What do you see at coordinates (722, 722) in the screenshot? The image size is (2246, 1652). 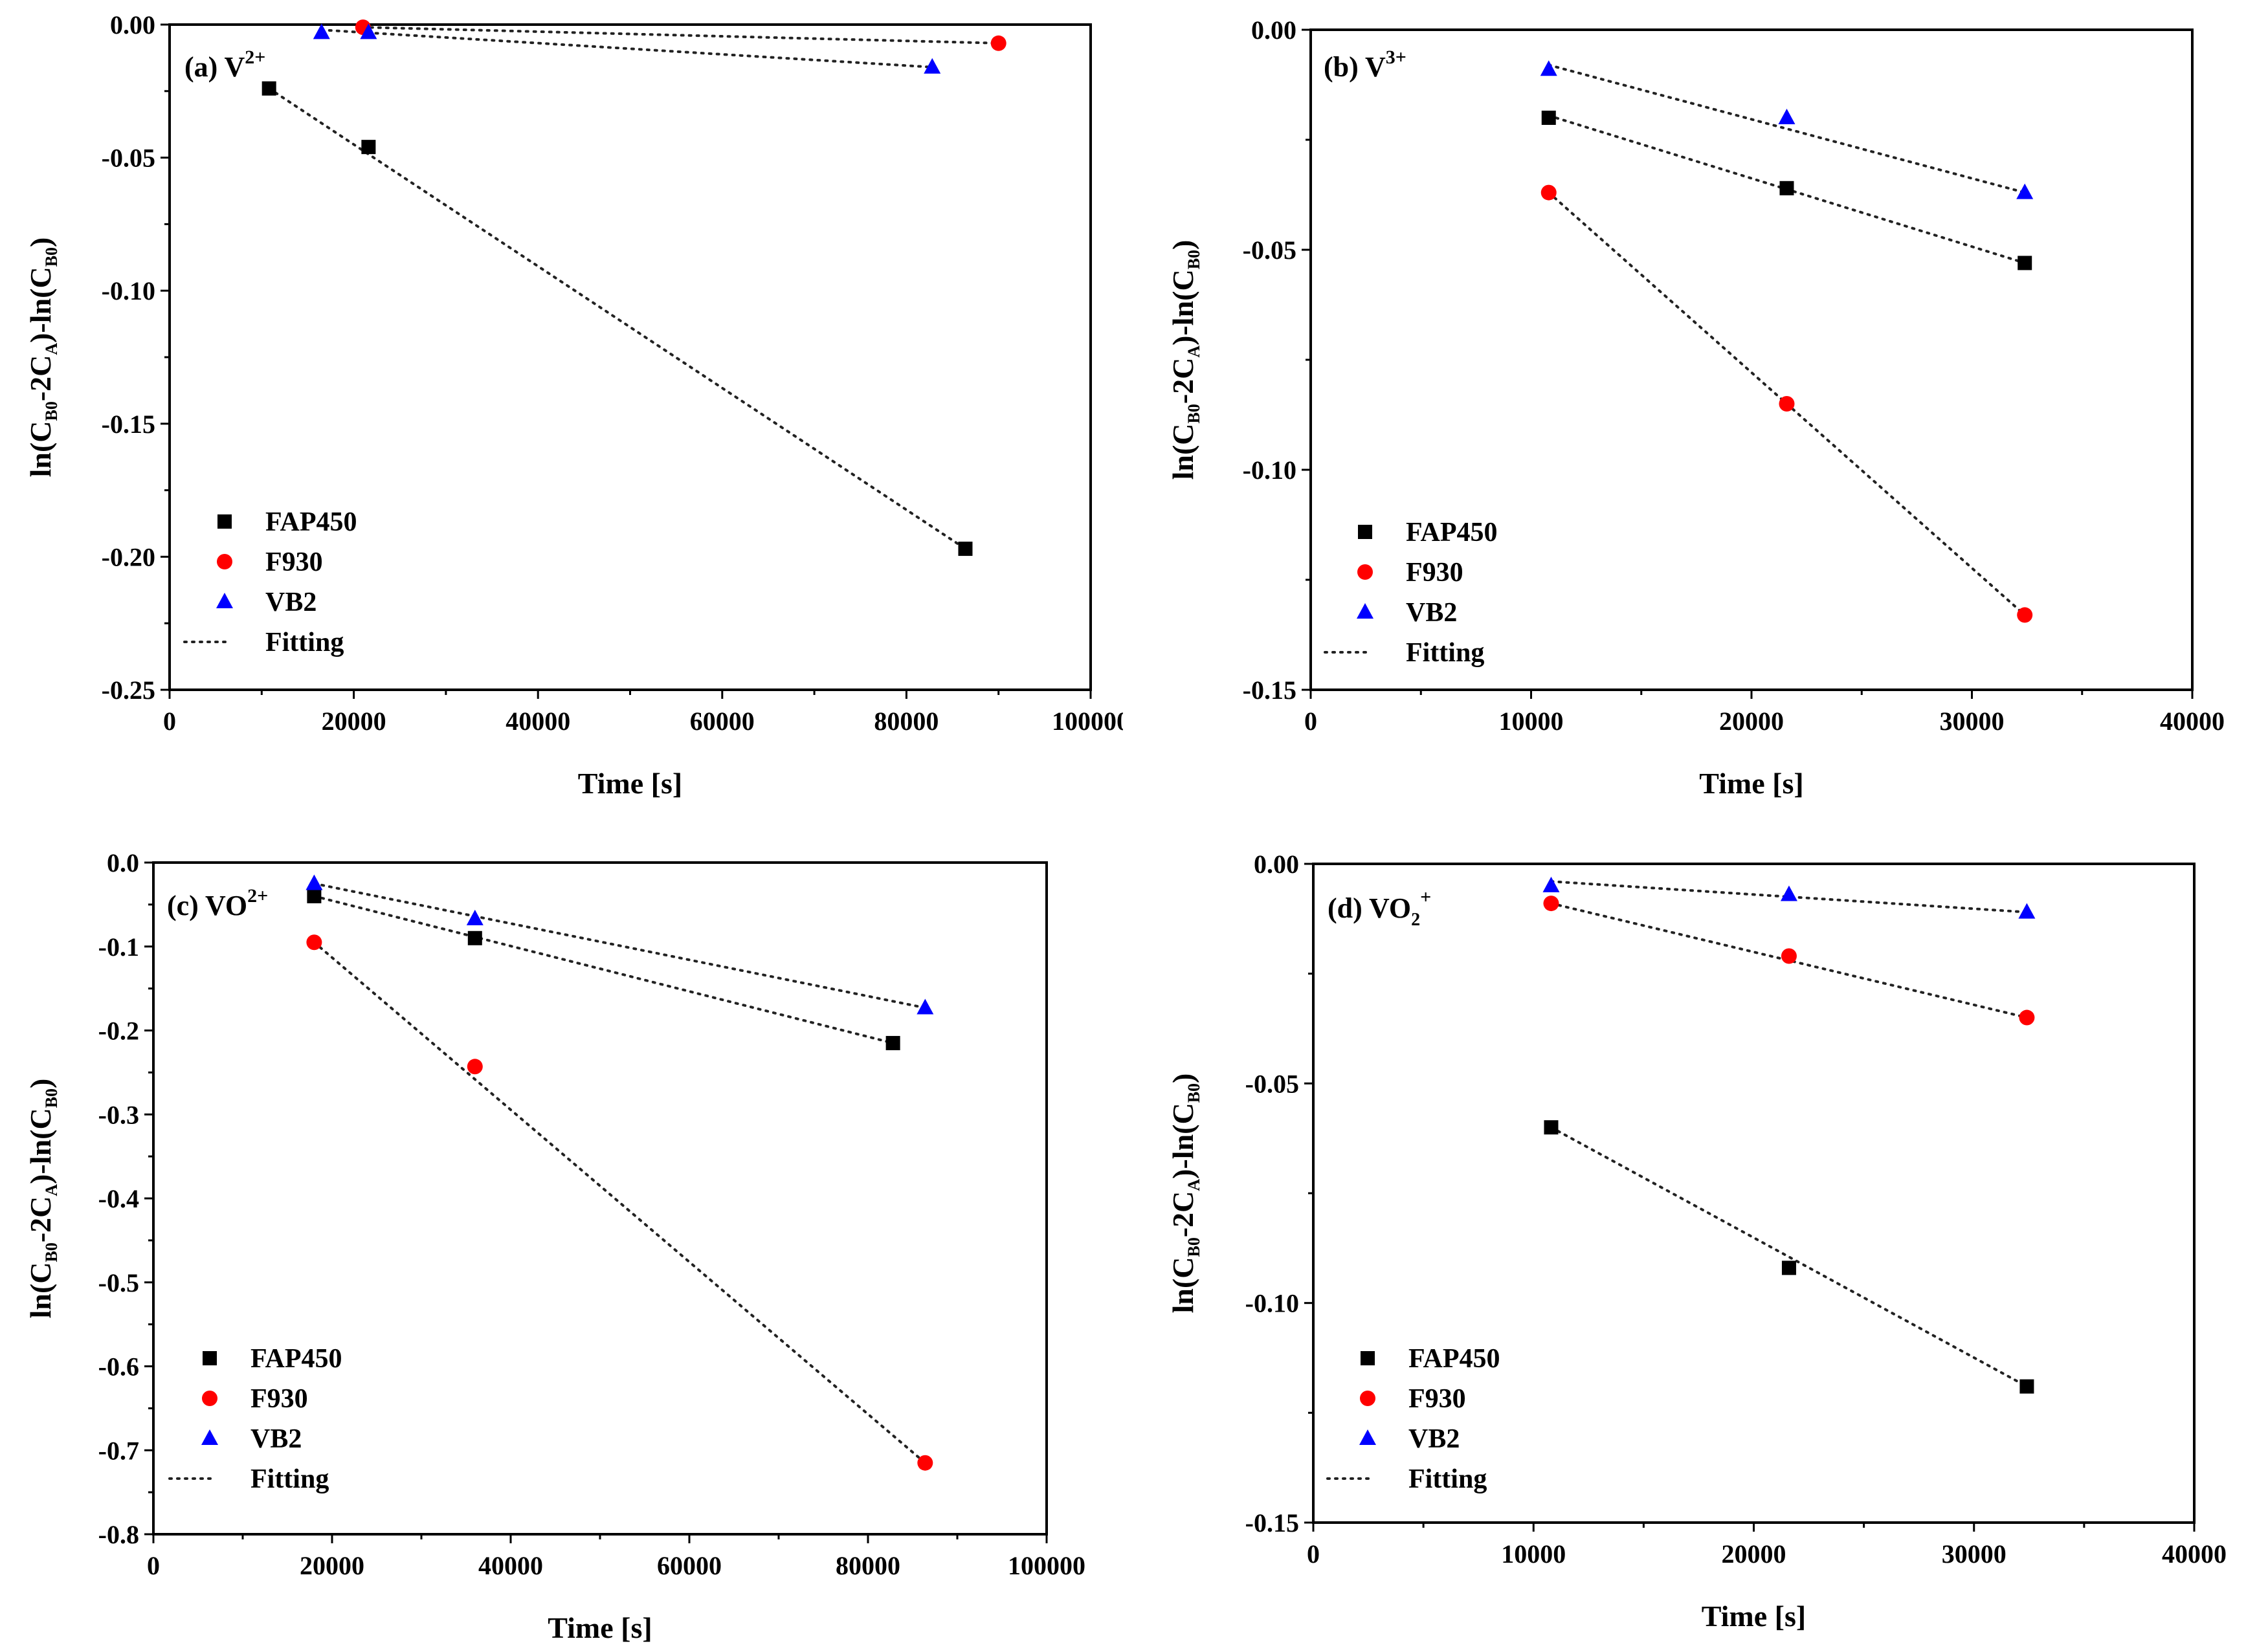 I see `x-tick-label: 60000` at bounding box center [722, 722].